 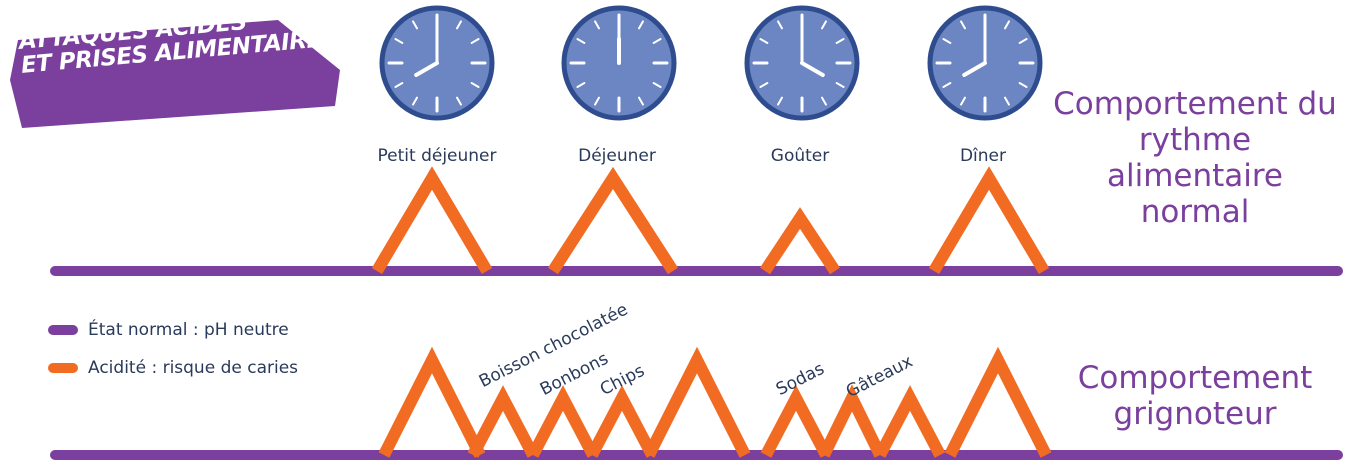 What do you see at coordinates (63, 330) in the screenshot?
I see `legend-swatch-normal` at bounding box center [63, 330].